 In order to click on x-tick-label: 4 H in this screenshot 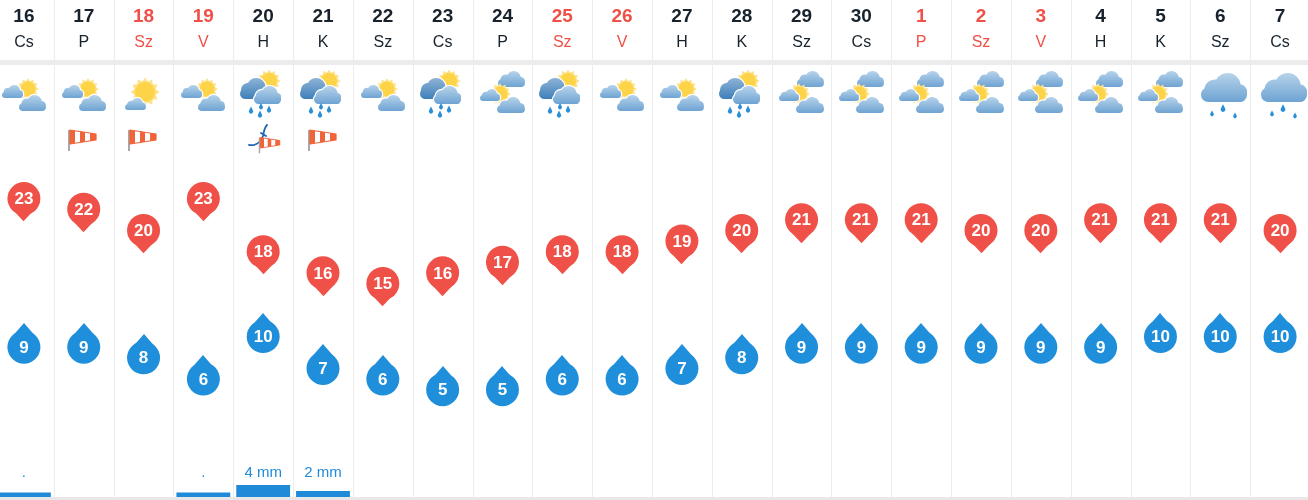, I will do `click(1100, 28)`.